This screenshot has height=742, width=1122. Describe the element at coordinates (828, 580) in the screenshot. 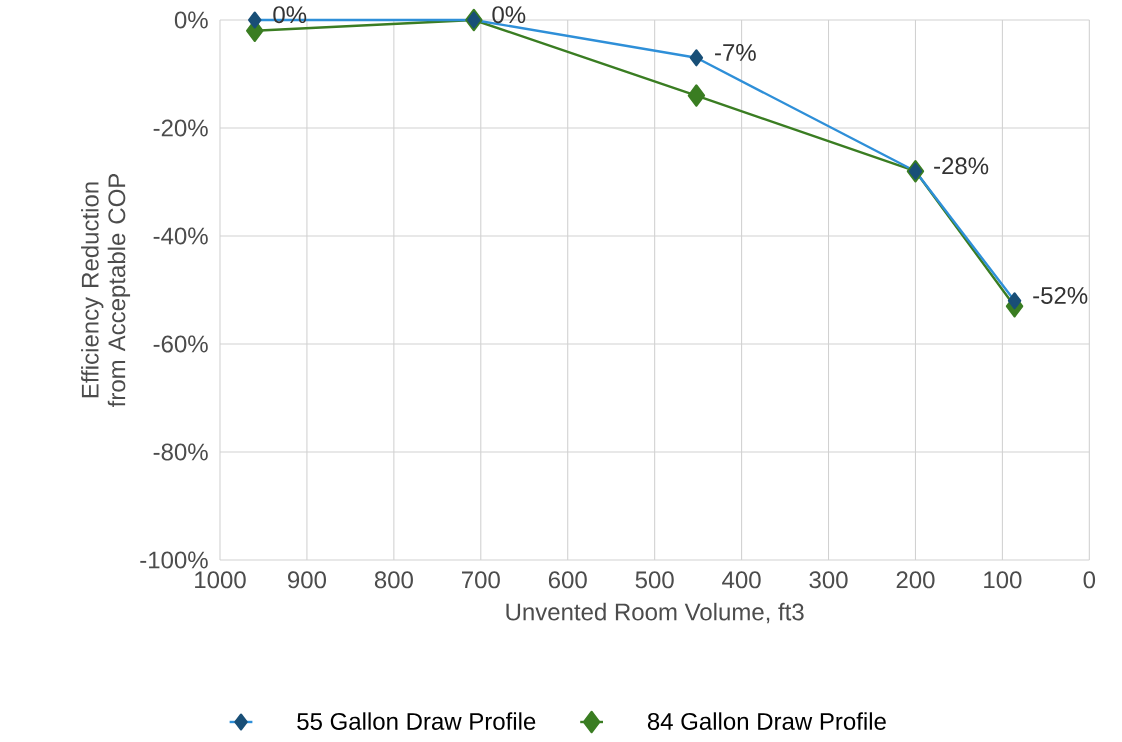

I see `x-tick-label: 300` at that location.